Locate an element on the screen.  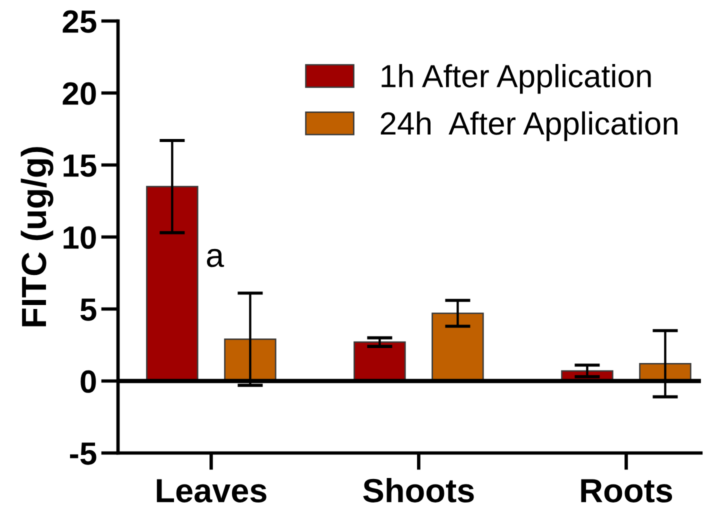
y-axis-title: FITC (ug/g) is located at coordinates (37, 236).